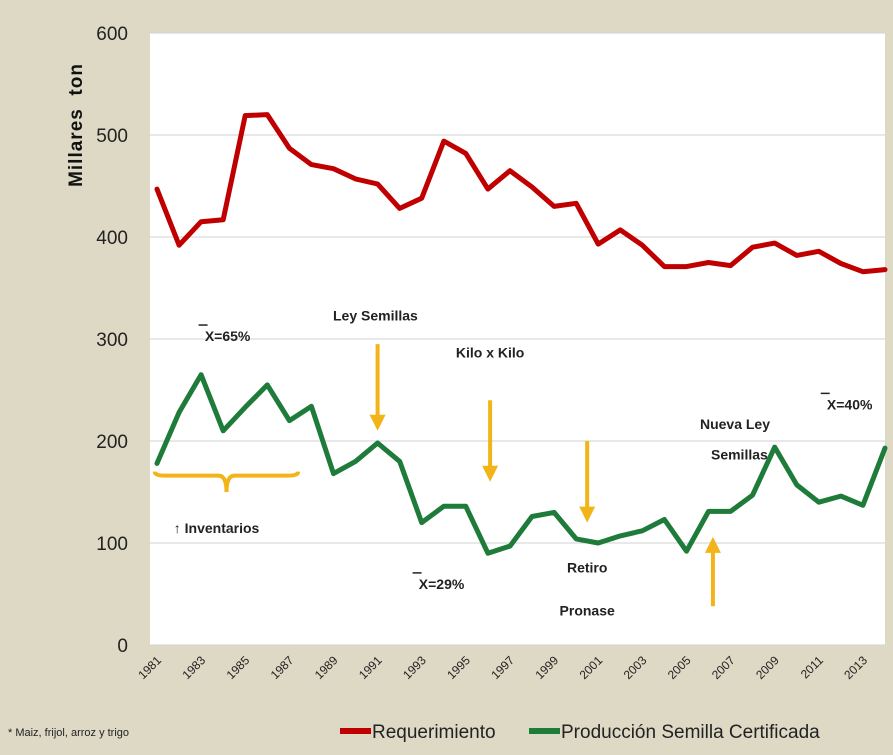 The image size is (893, 755). I want to click on legend-label: Producción Semilla Certificada, so click(690, 732).